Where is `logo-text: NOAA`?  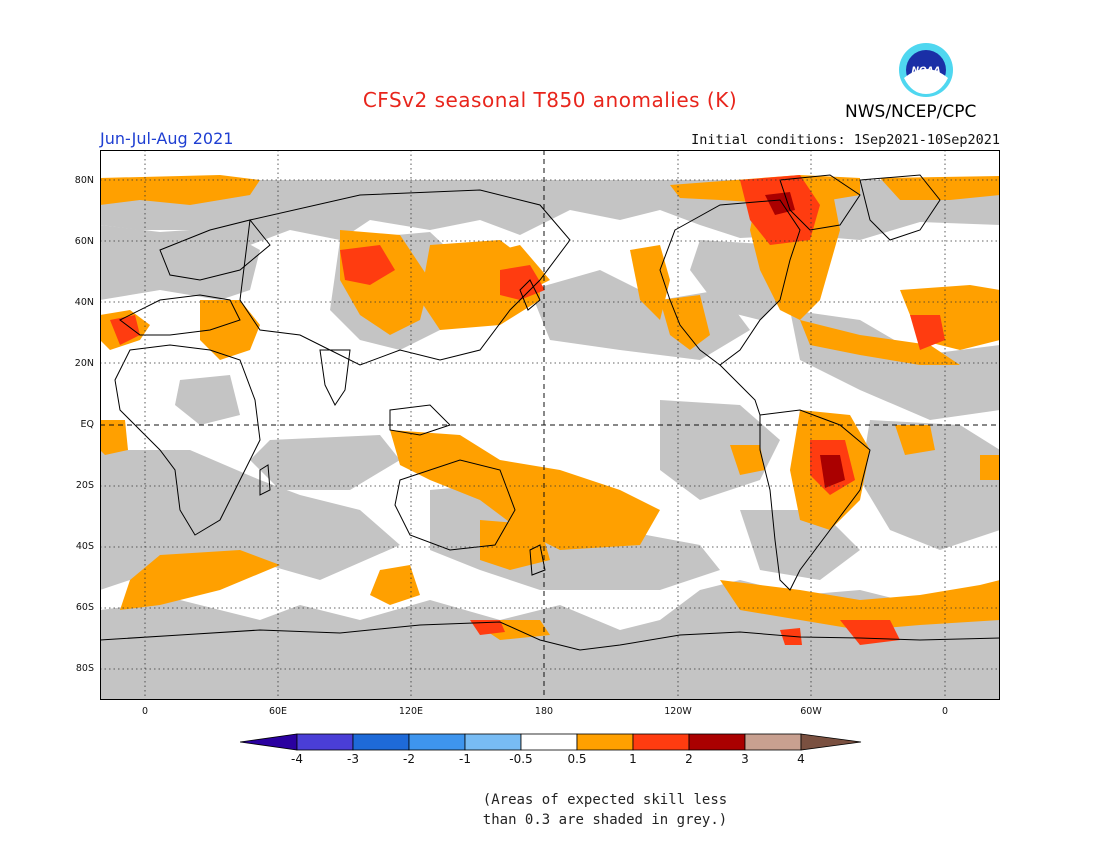 logo-text: NOAA is located at coordinates (925, 71).